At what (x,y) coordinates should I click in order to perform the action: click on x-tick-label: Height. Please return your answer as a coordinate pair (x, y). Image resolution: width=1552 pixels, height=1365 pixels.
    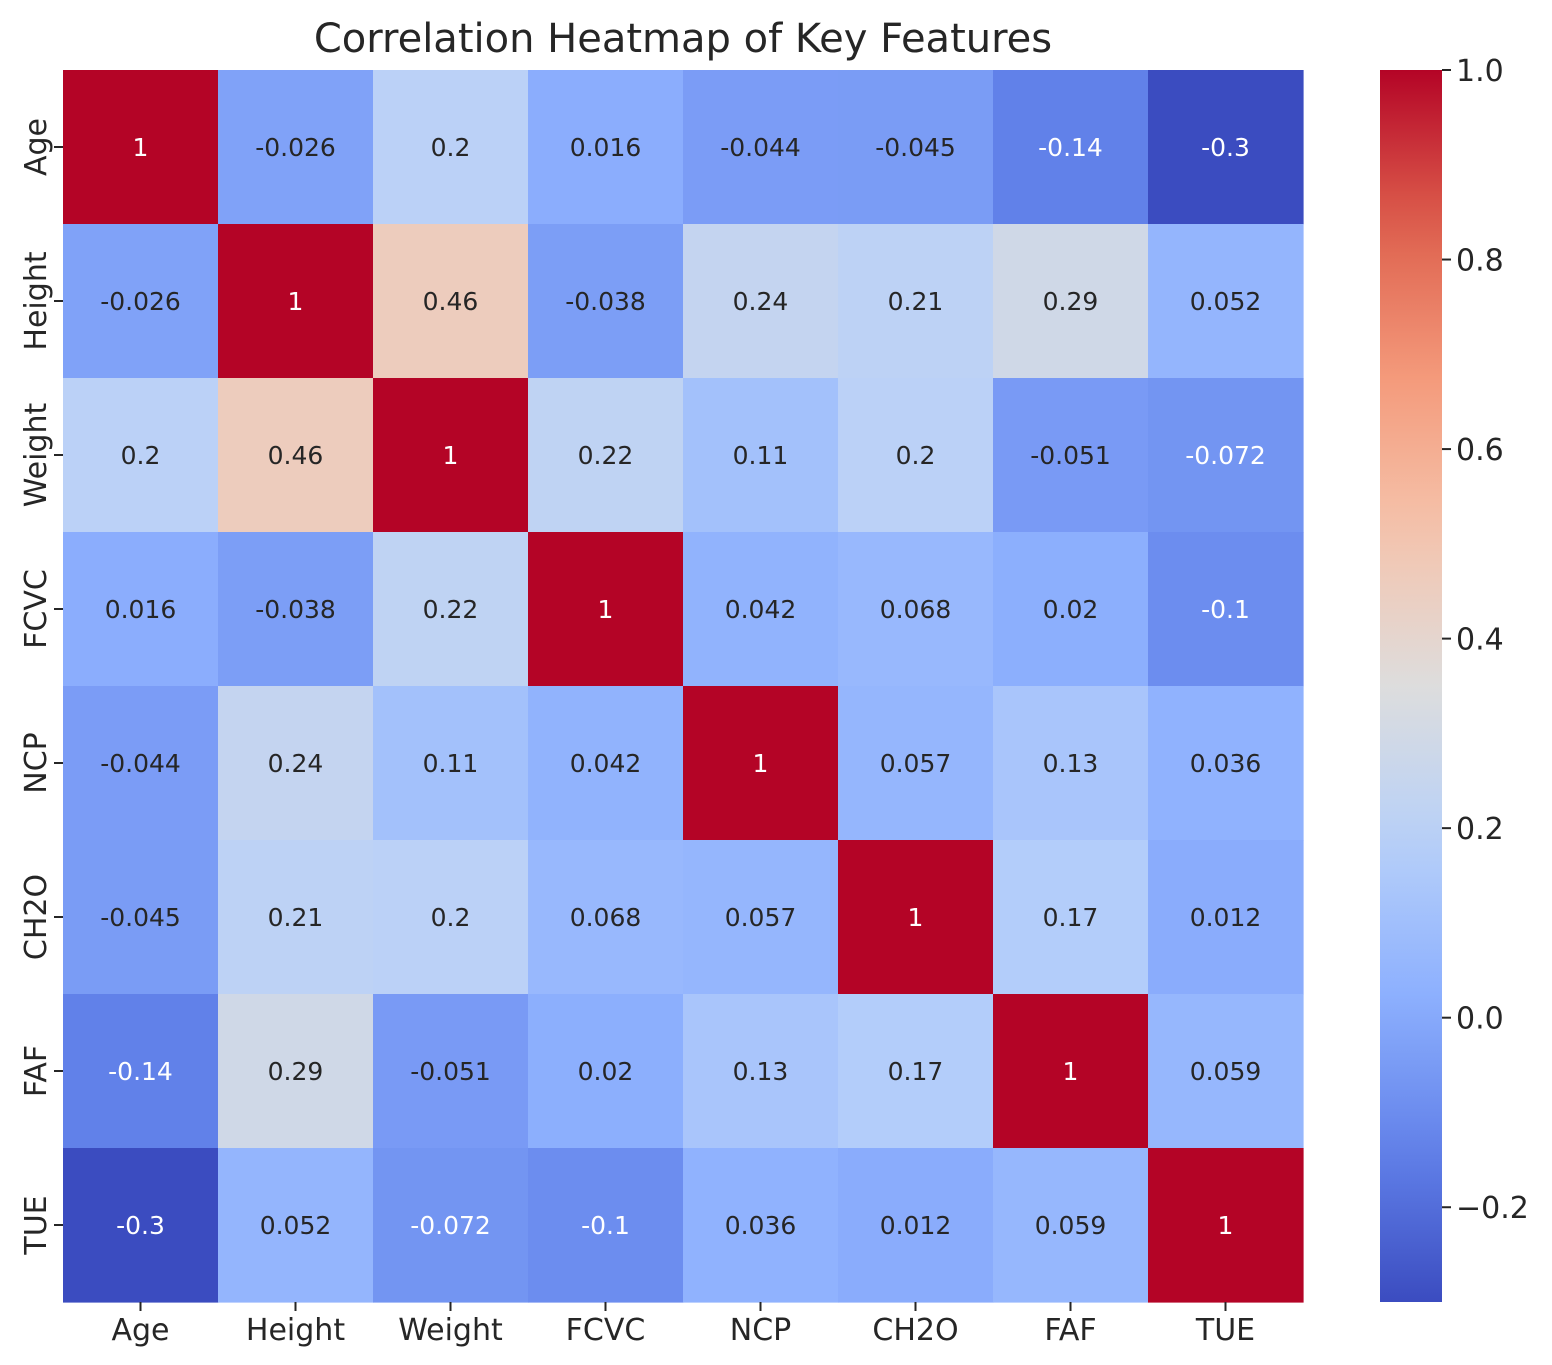
    Looking at the image, I should click on (295, 1330).